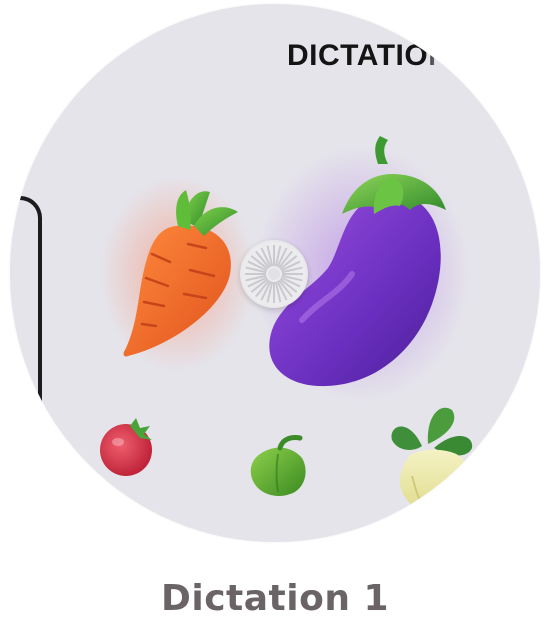  Describe the element at coordinates (433, 456) in the screenshot. I see `turnip-icon` at that location.